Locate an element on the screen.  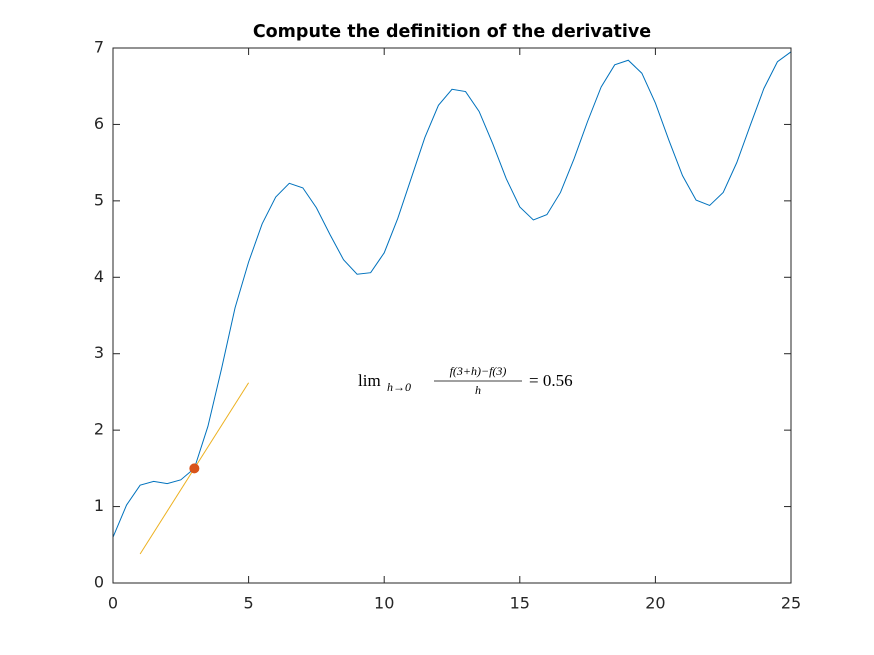
y-tick-label: 6 is located at coordinates (99, 123).